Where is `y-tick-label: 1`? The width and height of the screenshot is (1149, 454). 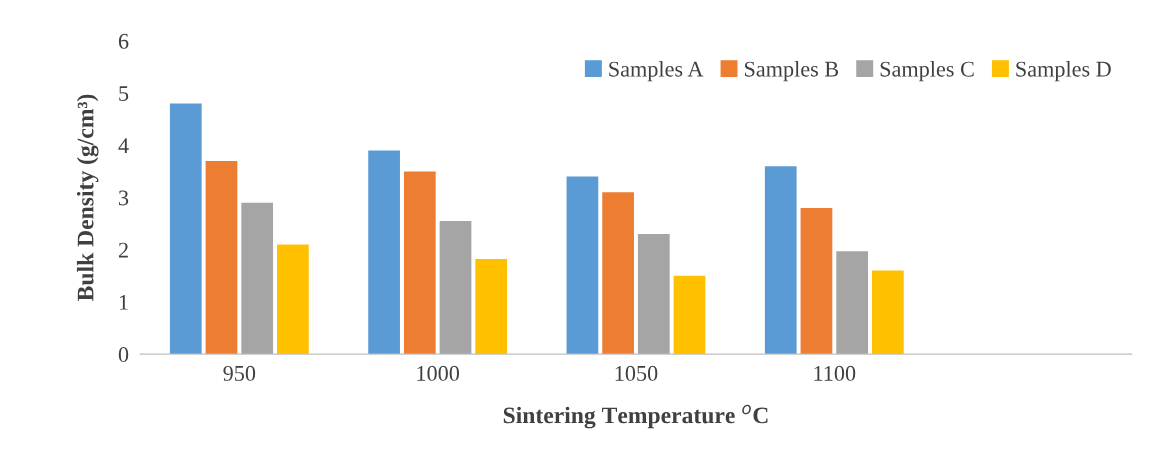 y-tick-label: 1 is located at coordinates (123, 302).